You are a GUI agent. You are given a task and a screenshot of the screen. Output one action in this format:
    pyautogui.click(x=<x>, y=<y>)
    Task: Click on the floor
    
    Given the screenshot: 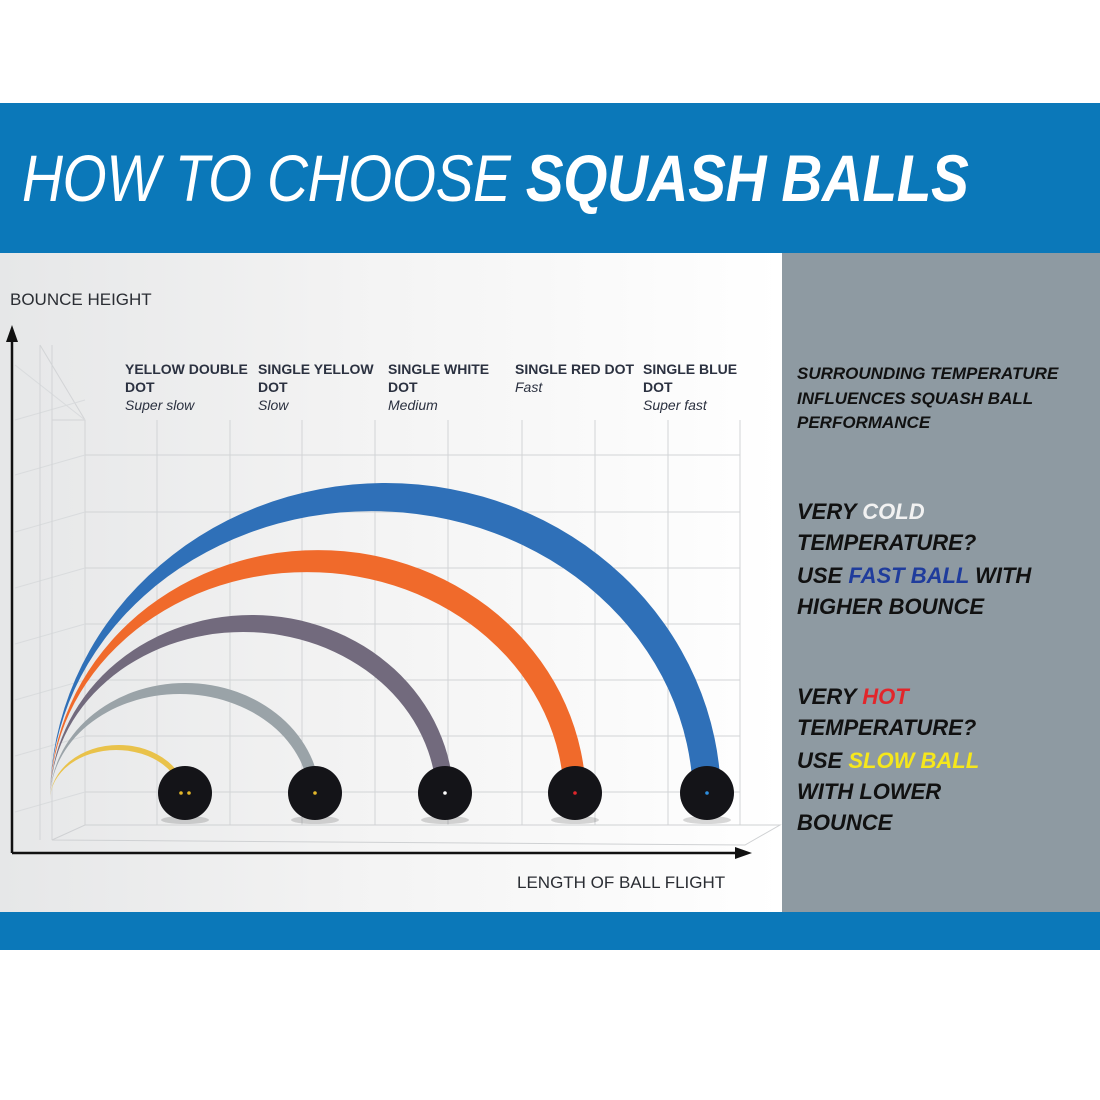 What is the action you would take?
    pyautogui.click(x=416, y=835)
    